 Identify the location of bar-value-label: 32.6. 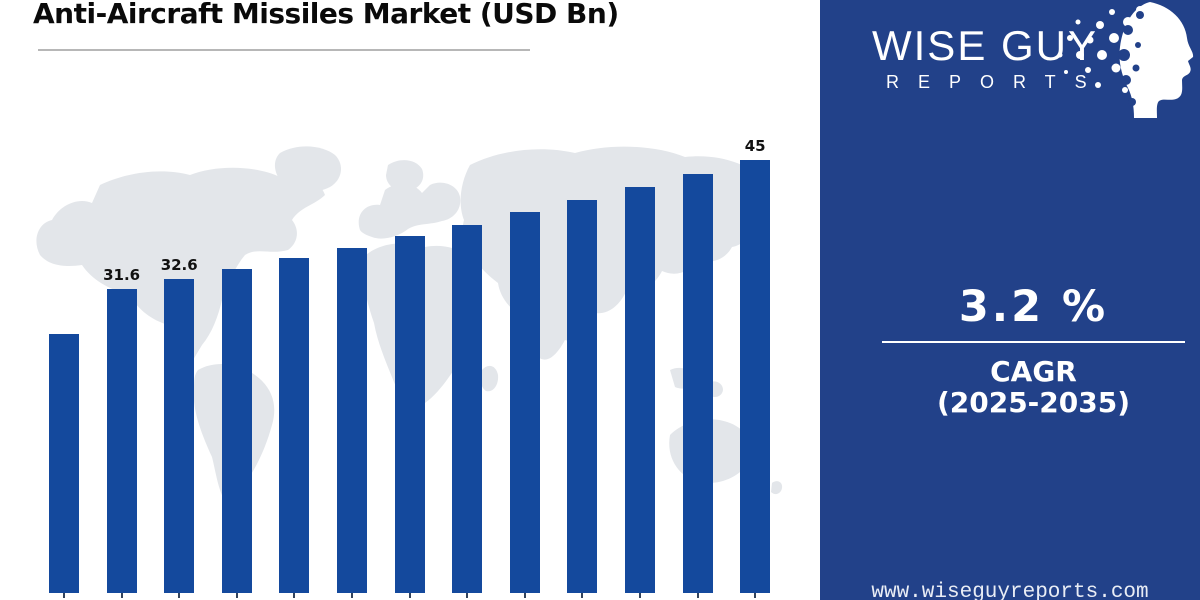
(179, 265).